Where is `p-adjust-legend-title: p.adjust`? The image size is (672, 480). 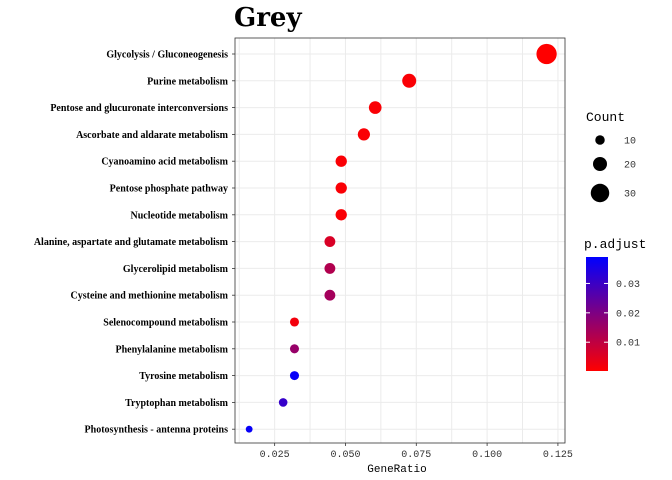 p-adjust-legend-title: p.adjust is located at coordinates (615, 244).